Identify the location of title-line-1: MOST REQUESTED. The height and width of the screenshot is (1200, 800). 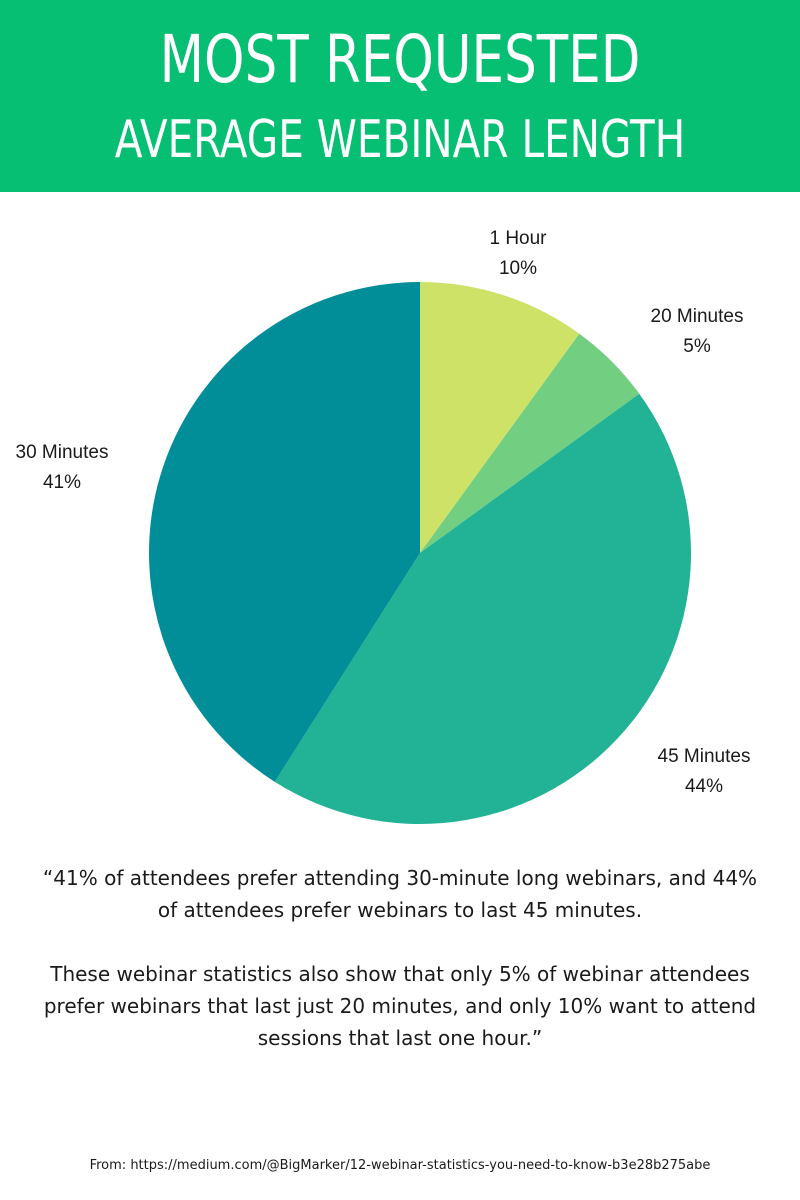
(400, 59).